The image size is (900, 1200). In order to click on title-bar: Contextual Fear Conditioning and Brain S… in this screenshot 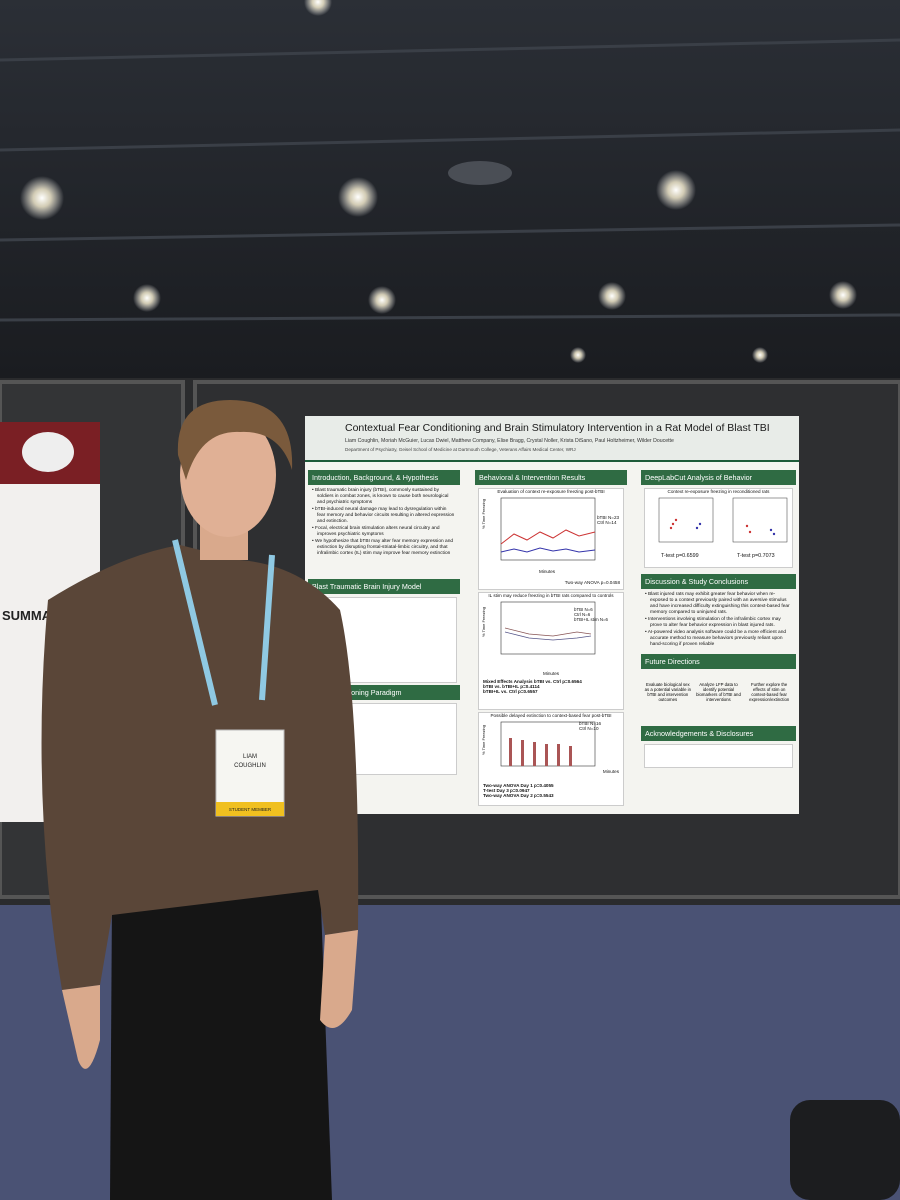, I will do `click(552, 439)`.